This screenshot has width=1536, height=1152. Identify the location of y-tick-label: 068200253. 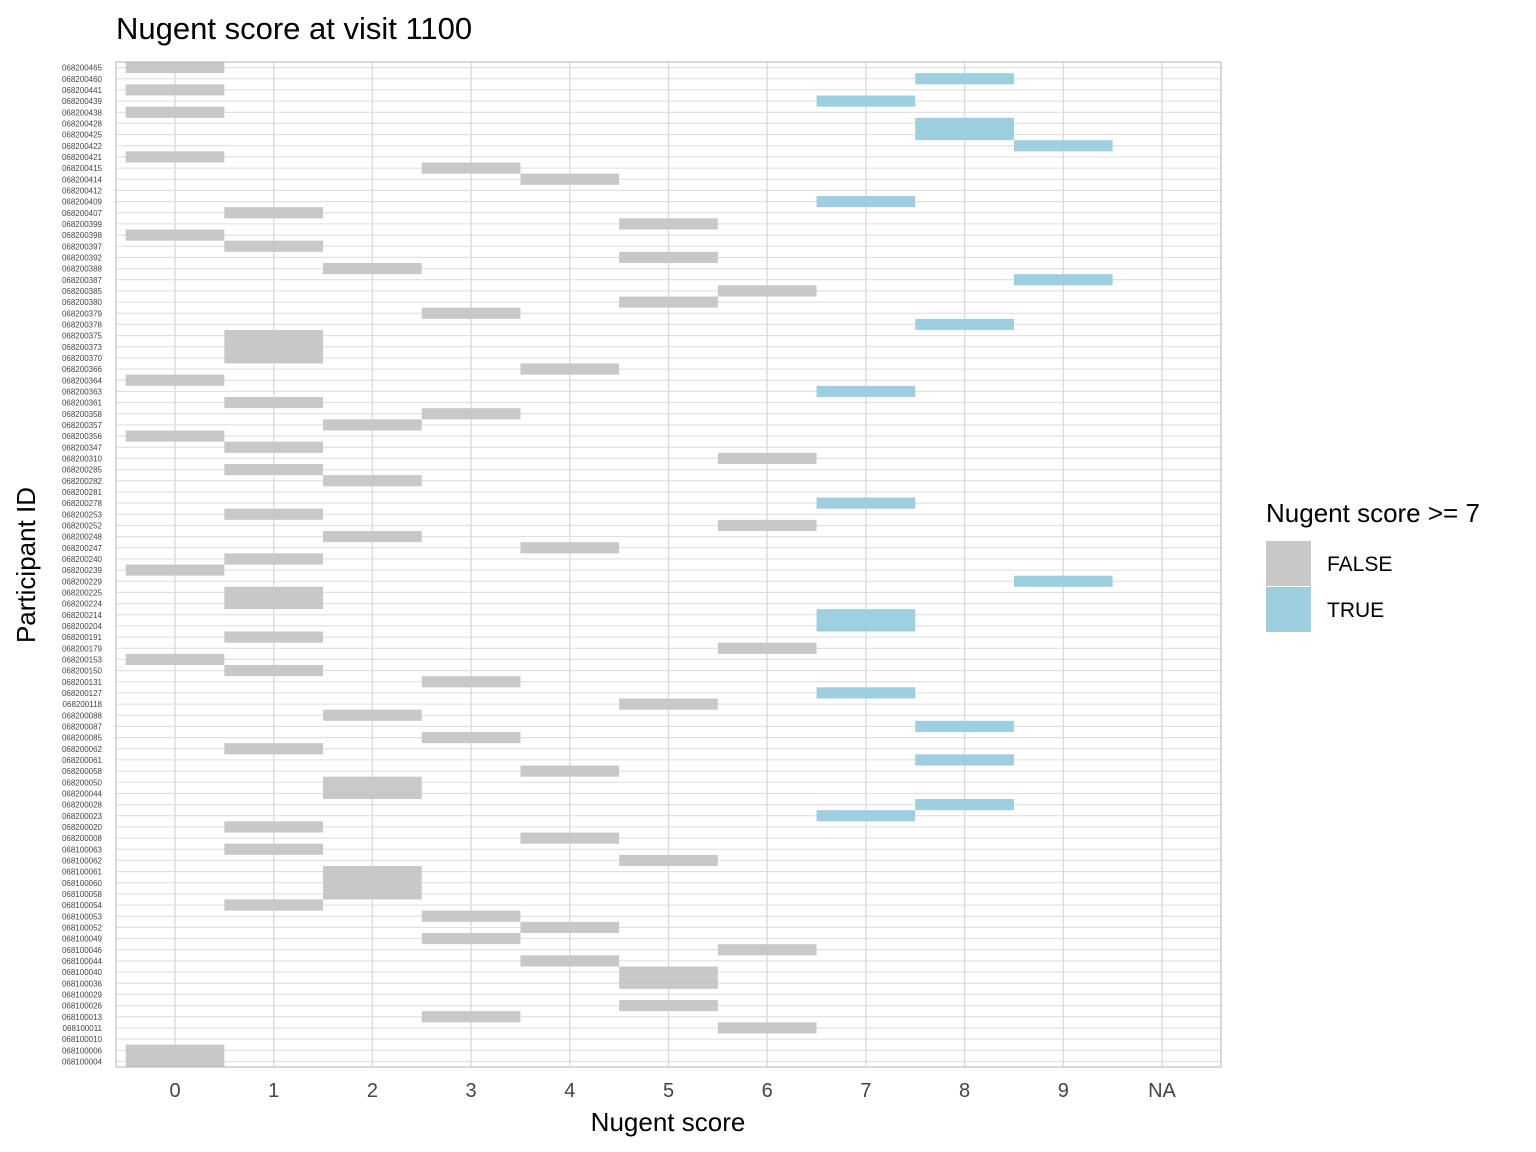
(82, 514).